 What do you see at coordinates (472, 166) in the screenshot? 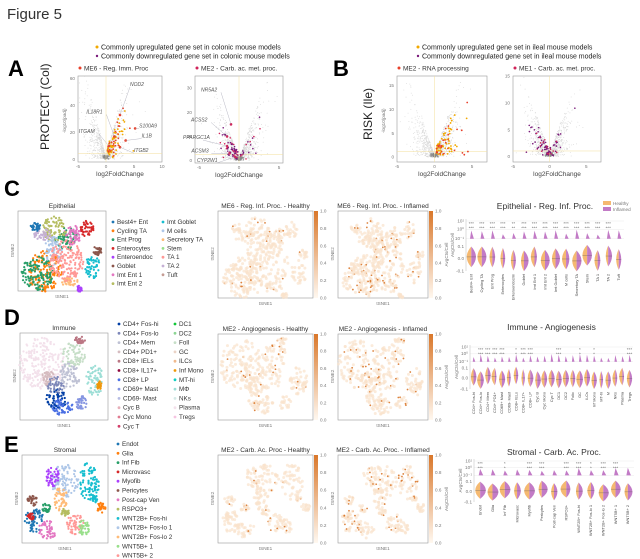
I see `x-tick-label: 5` at bounding box center [472, 166].